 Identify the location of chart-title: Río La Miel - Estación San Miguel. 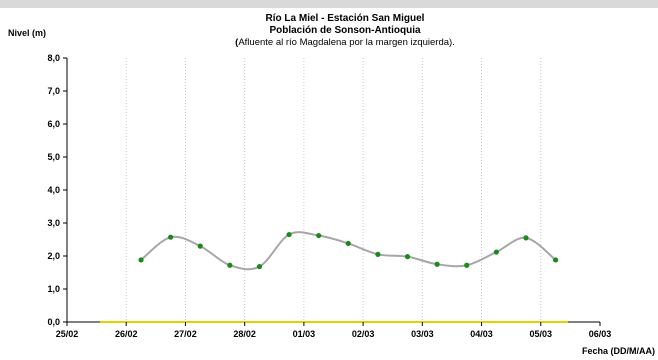
(345, 18).